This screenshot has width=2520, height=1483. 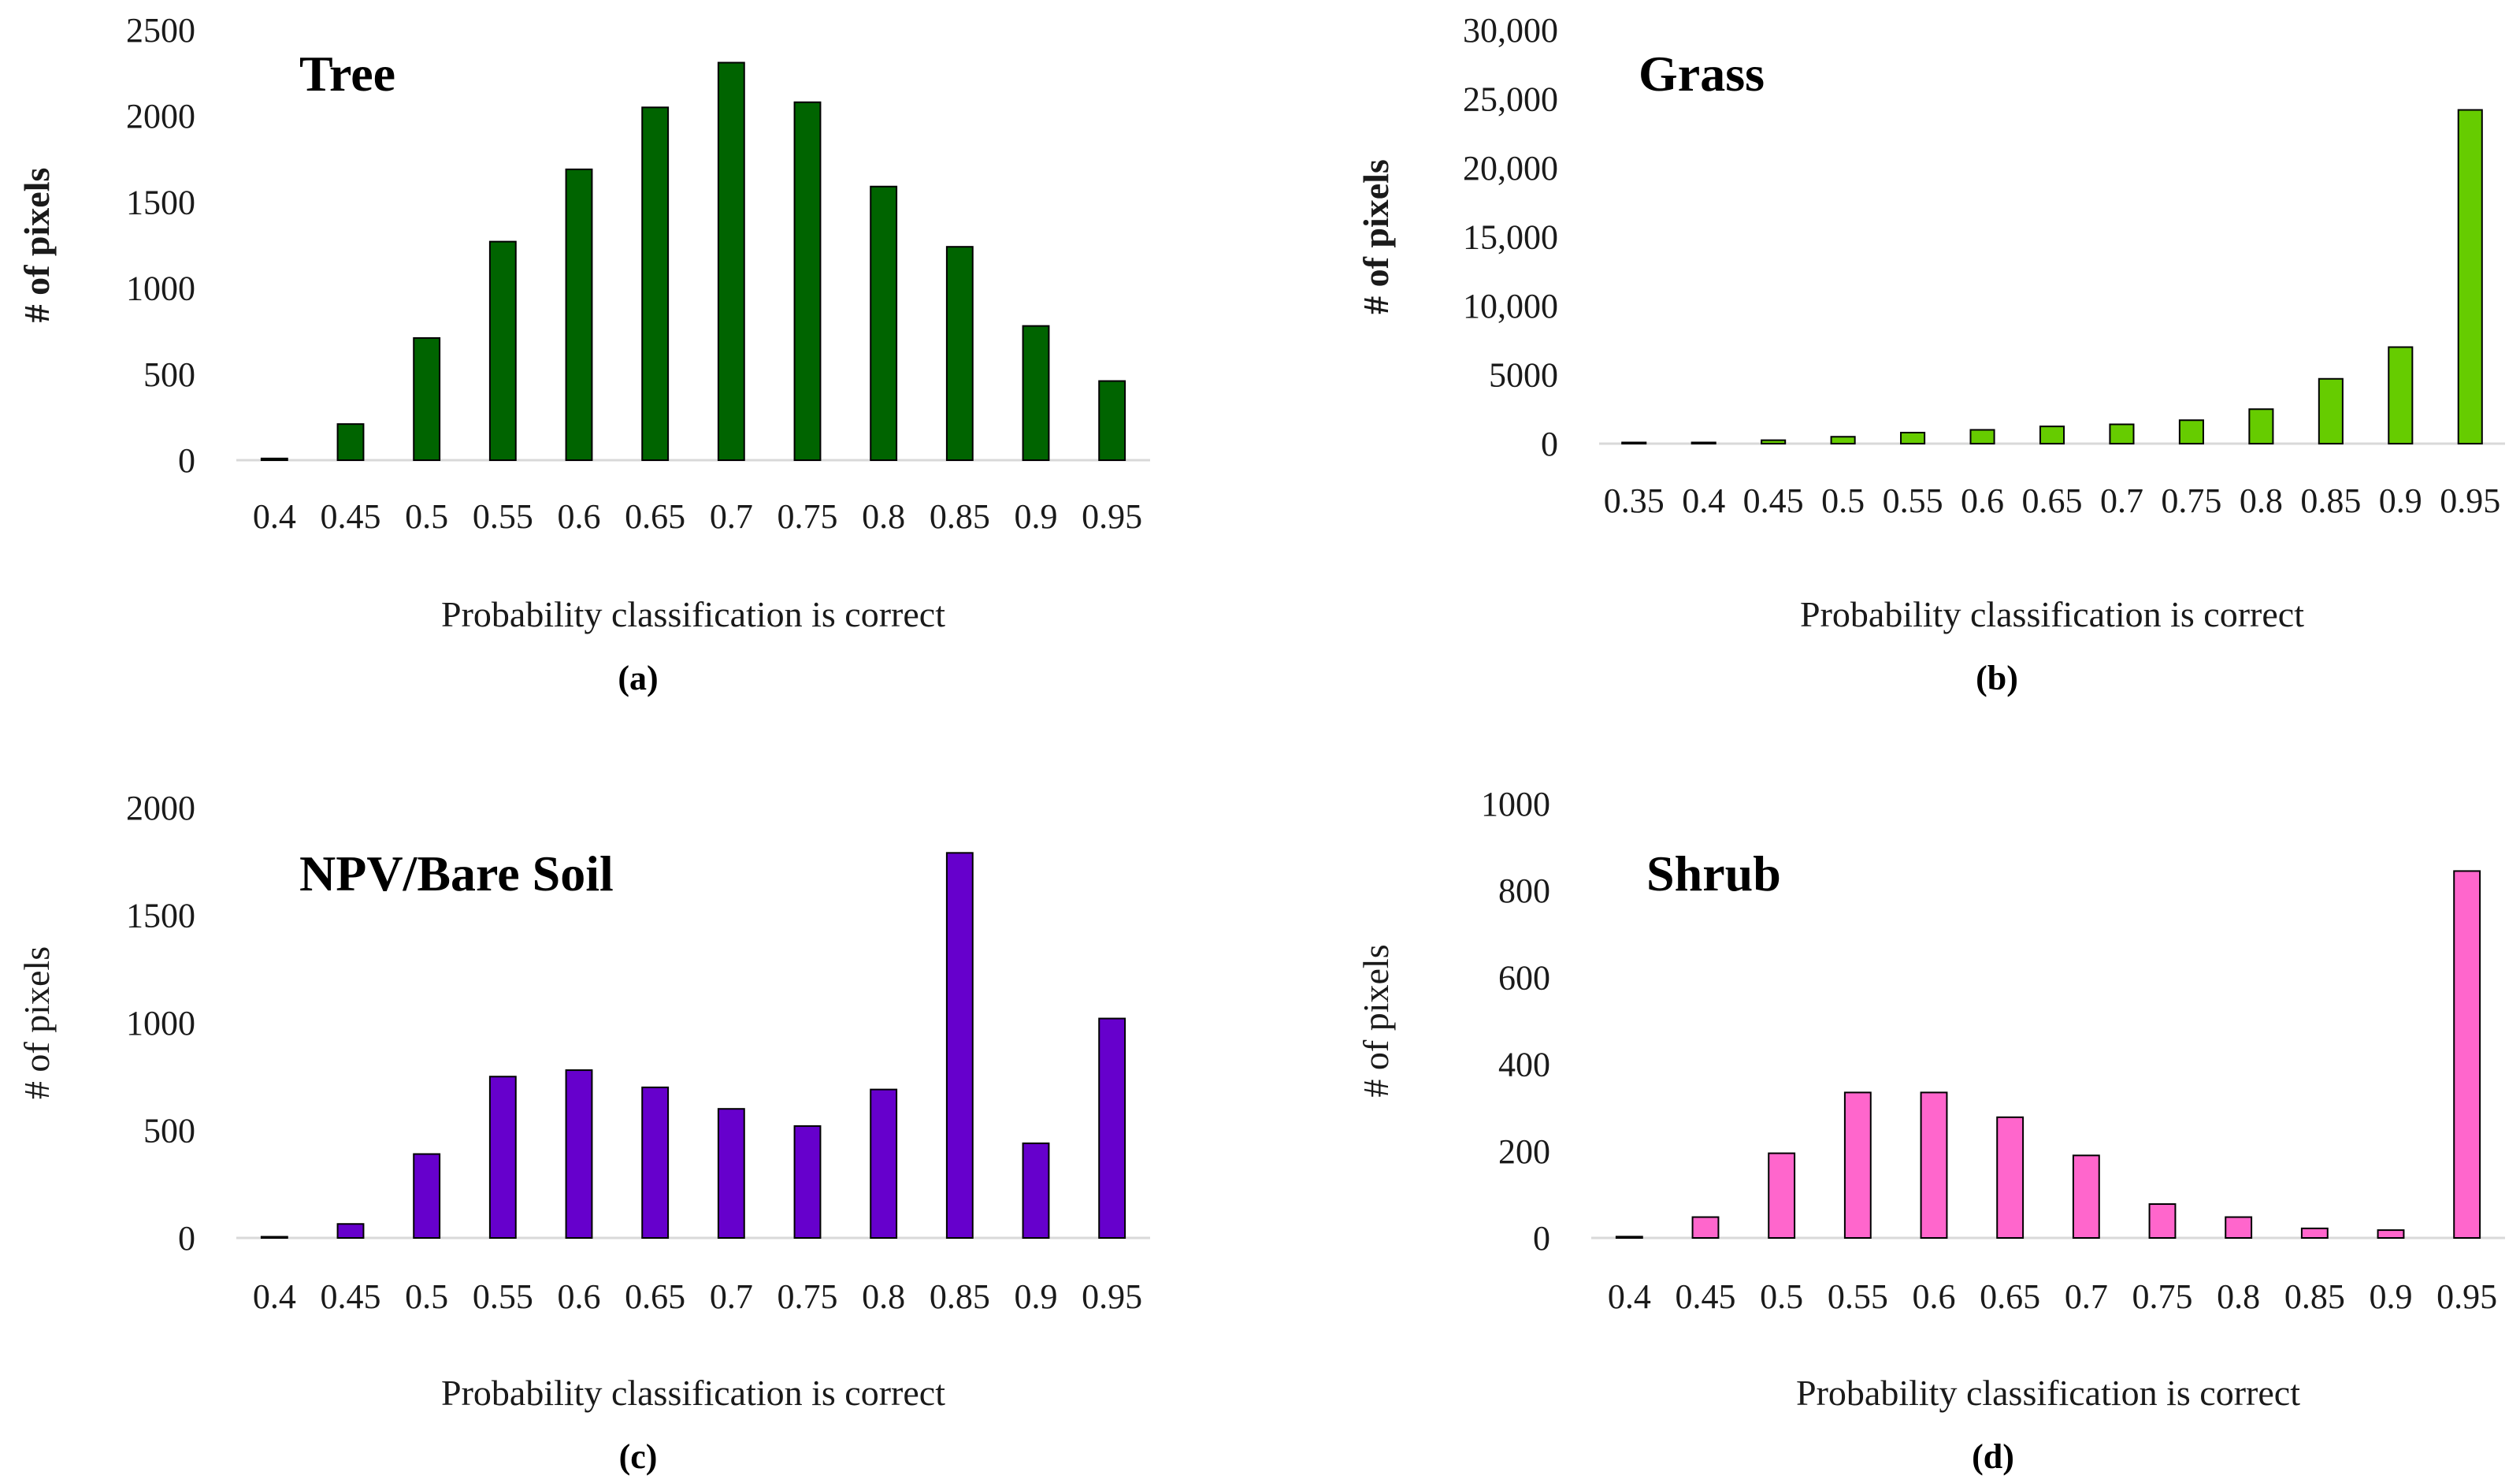 I want to click on y-tick-label: 10,000, so click(x=1510, y=306).